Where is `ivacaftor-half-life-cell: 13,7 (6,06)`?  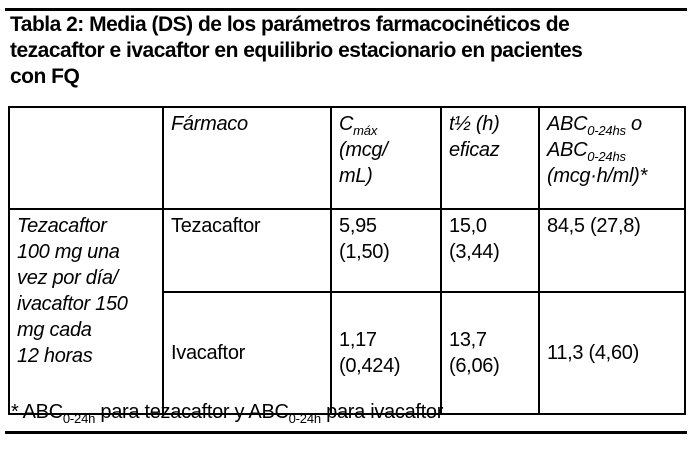
ivacaftor-half-life-cell: 13,7 (6,06) is located at coordinates (490, 353).